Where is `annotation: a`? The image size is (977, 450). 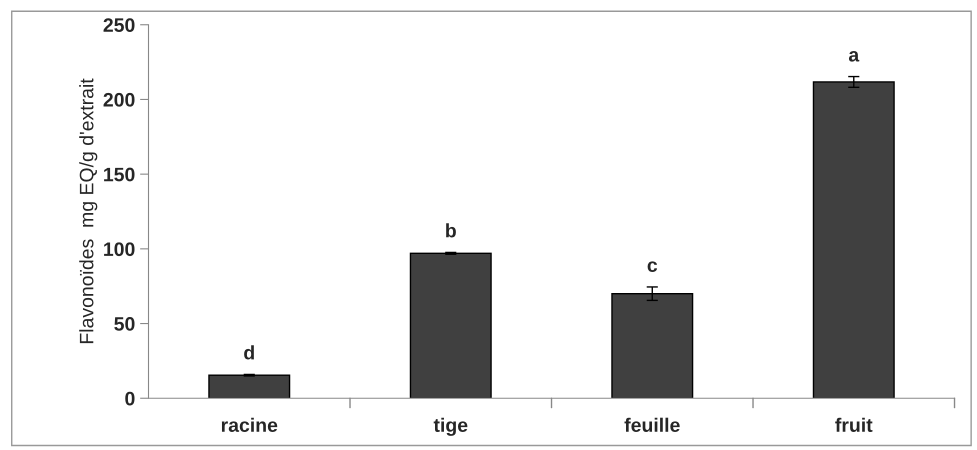
annotation: a is located at coordinates (854, 56).